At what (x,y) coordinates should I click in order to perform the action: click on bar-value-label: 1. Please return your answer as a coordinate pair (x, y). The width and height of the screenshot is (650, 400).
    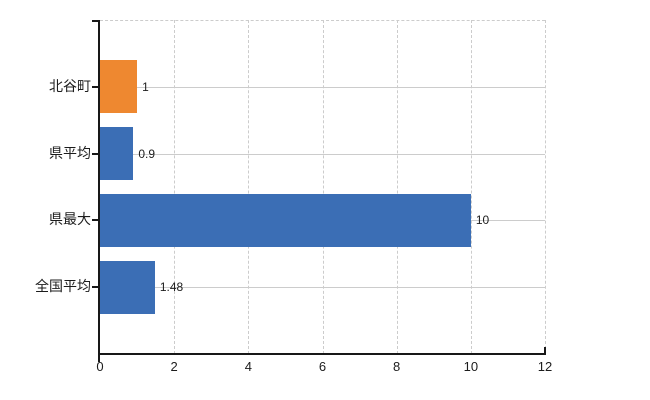
    Looking at the image, I should click on (145, 86).